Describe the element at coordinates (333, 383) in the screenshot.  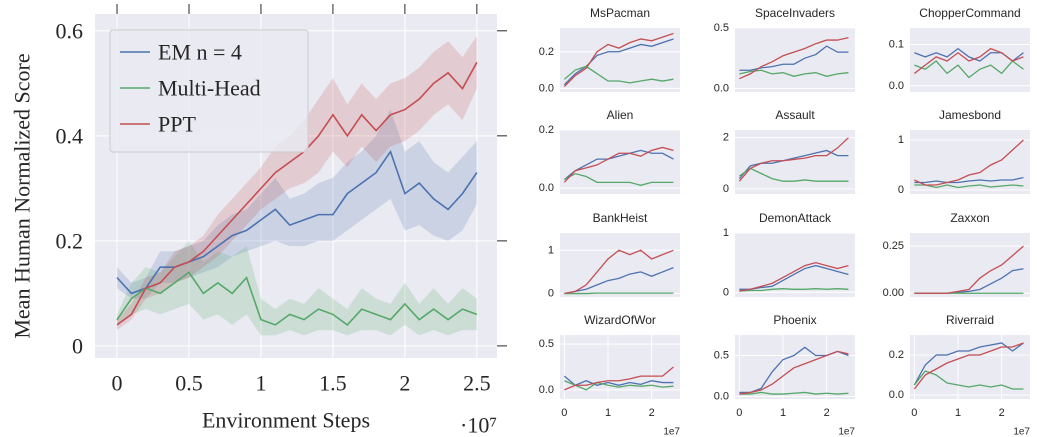
I see `x-tick-label: 1.5` at that location.